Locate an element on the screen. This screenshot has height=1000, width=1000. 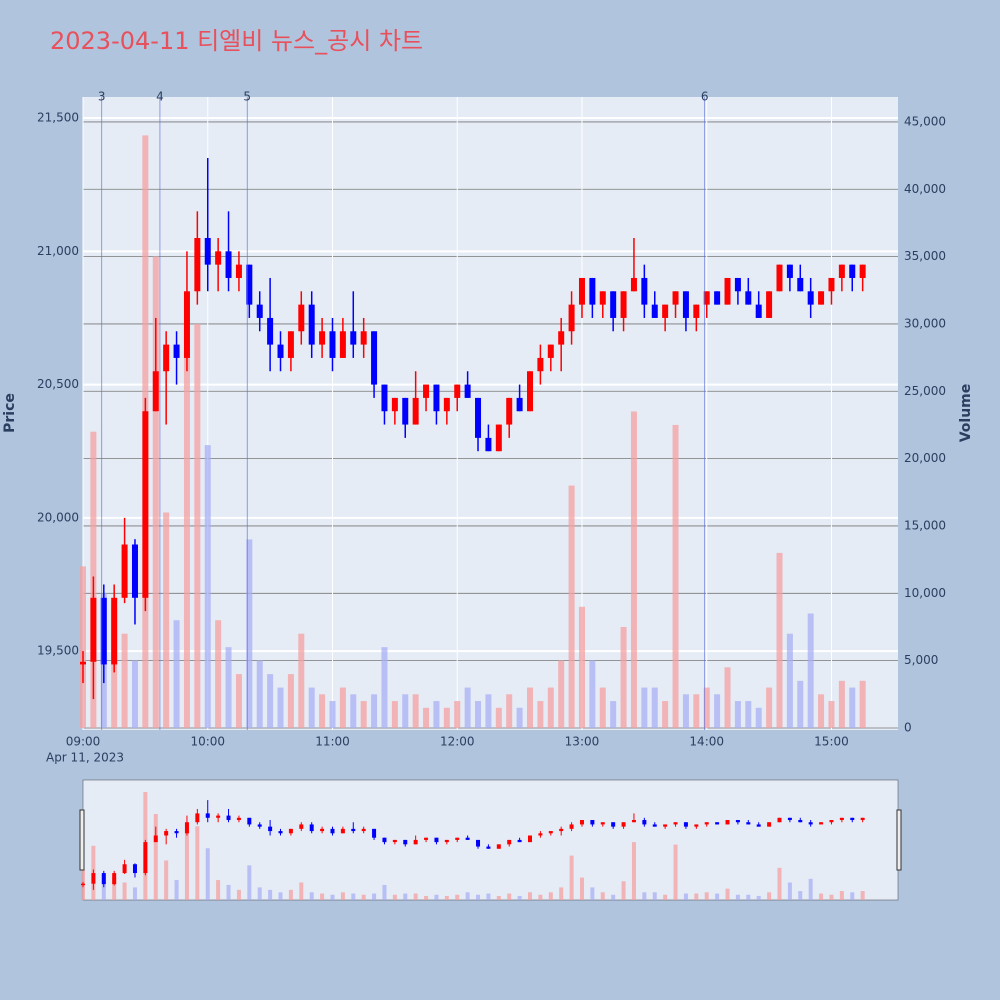
x-tick-label: 10:00 is located at coordinates (207, 742).